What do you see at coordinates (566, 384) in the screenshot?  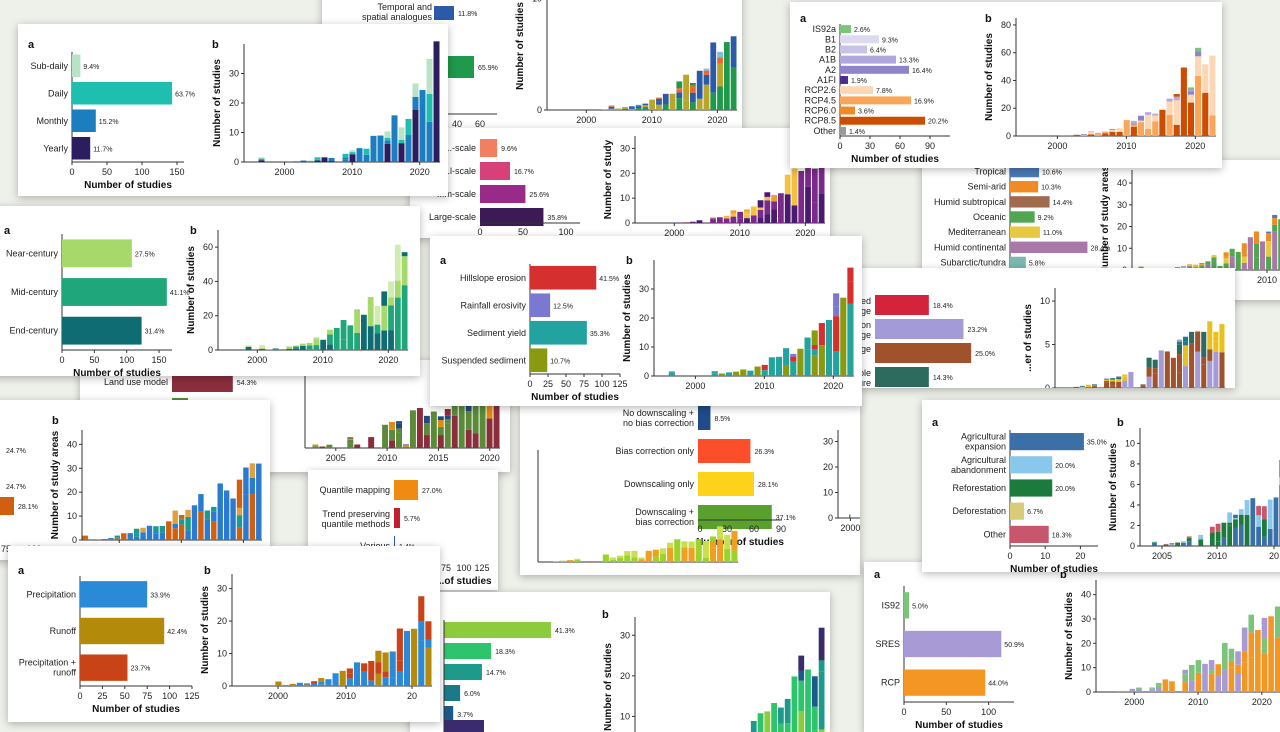 I see `x-tick-label: 50` at bounding box center [566, 384].